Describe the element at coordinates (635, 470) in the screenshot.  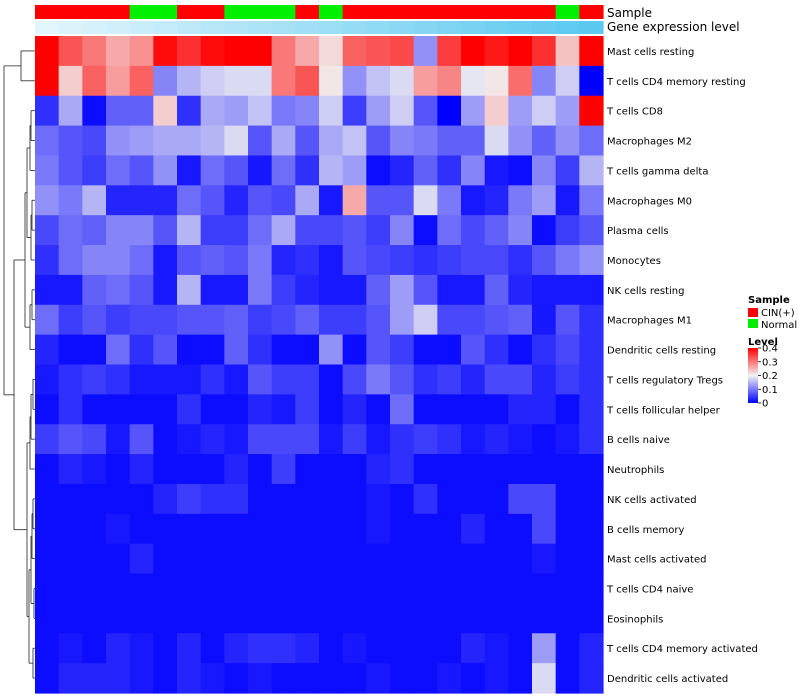
I see `row-label: Neutrophils` at that location.